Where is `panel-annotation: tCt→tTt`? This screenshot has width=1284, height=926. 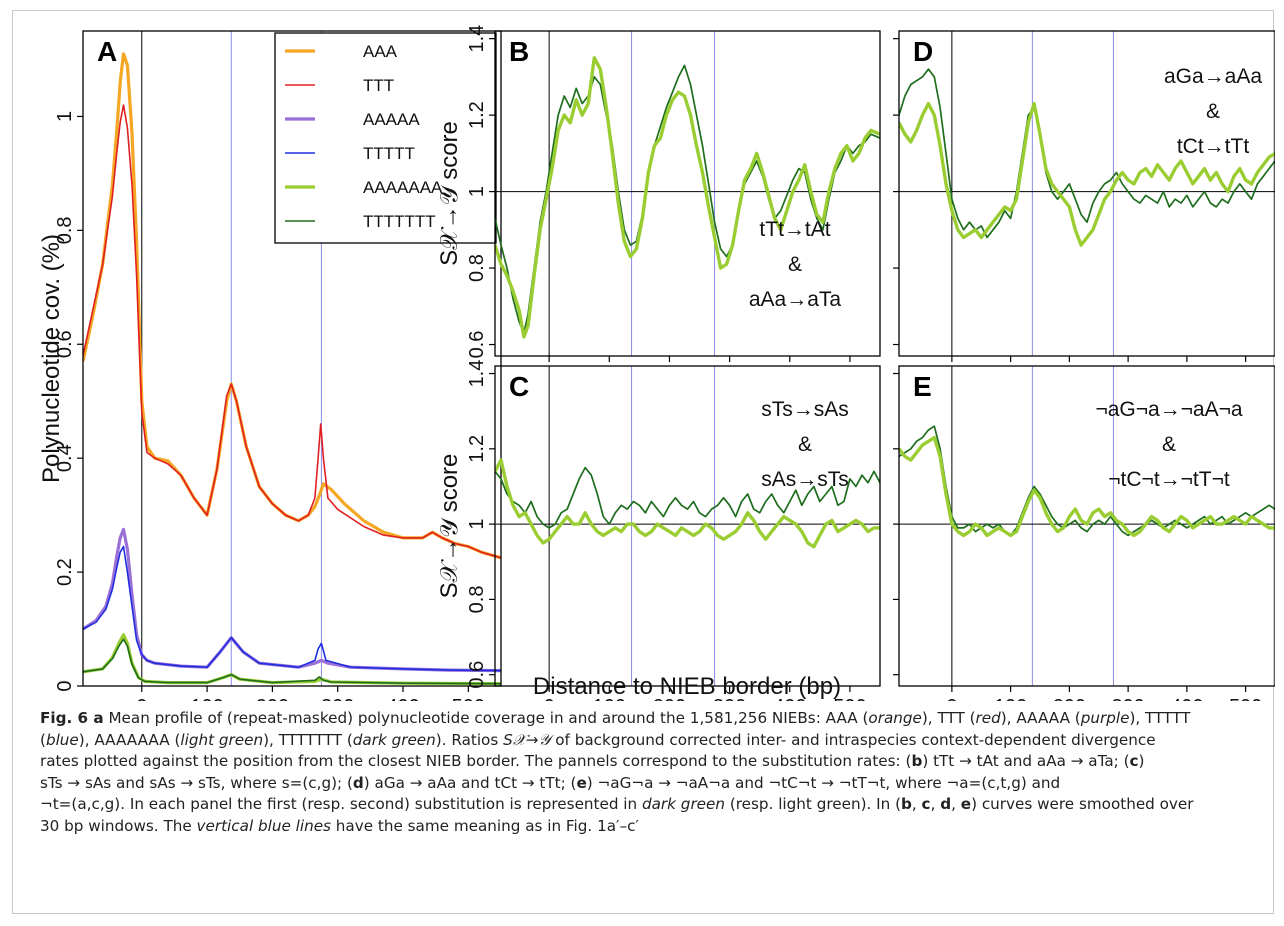
panel-annotation: tCt→tTt is located at coordinates (1213, 146).